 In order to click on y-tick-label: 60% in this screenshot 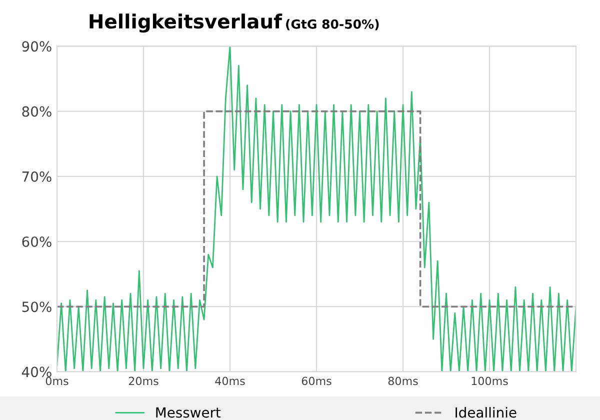, I will do `click(37, 241)`.